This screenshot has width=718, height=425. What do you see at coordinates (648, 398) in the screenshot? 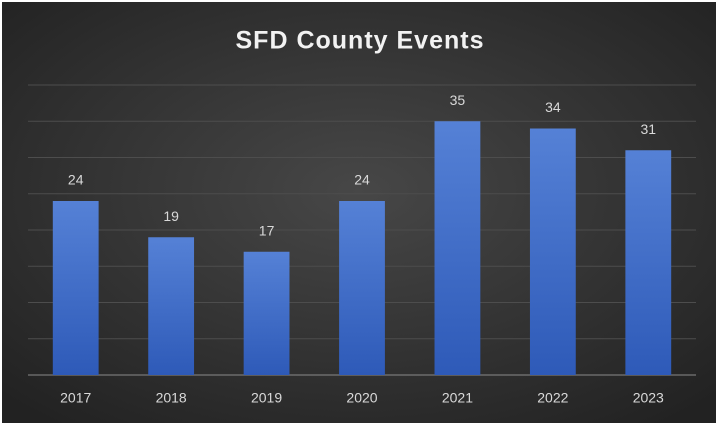
I see `x-tick-label: 2023` at bounding box center [648, 398].